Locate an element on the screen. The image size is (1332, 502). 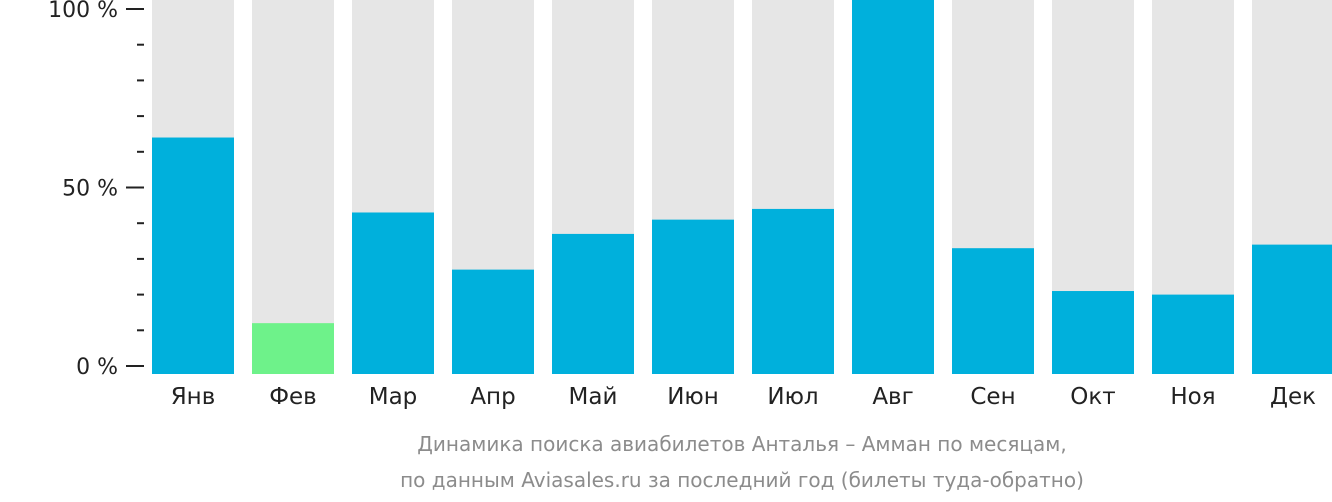
x-tick-label: Апр is located at coordinates (492, 397).